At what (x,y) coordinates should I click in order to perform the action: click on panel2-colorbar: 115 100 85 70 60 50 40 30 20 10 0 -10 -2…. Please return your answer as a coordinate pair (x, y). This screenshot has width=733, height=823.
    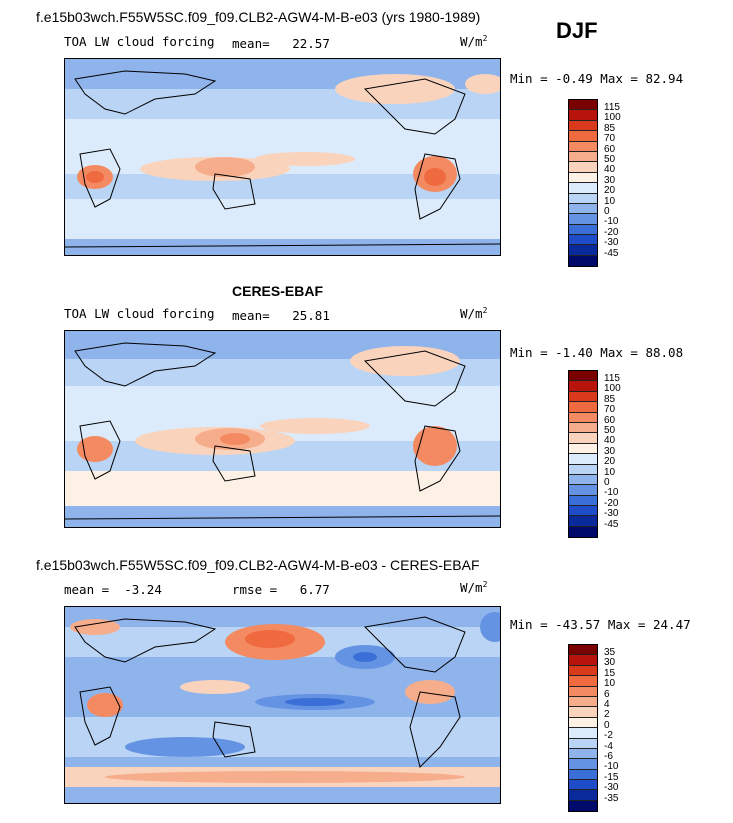
    Looking at the image, I should click on (594, 454).